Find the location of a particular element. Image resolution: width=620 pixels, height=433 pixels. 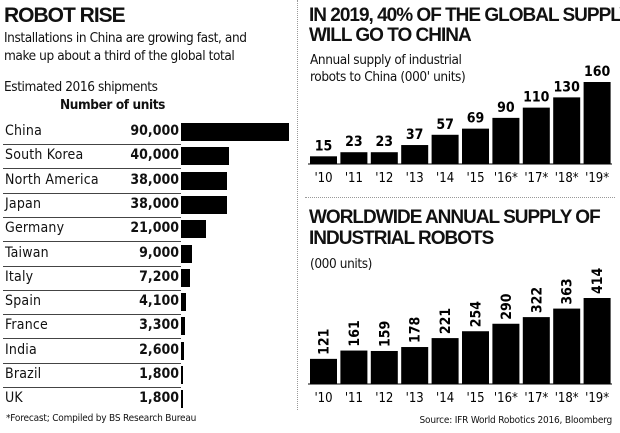

table-row: UK 1,800 is located at coordinates (92, 399).